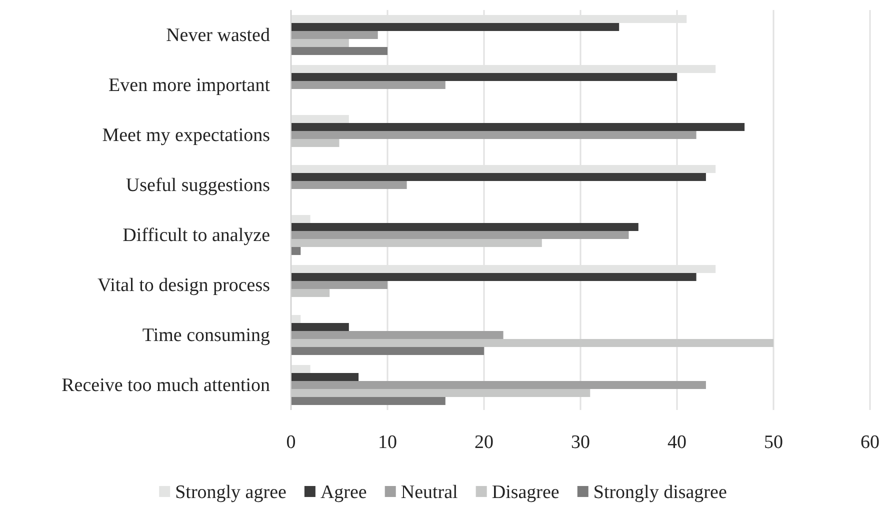  What do you see at coordinates (677, 442) in the screenshot?
I see `x-tick-label: 40` at bounding box center [677, 442].